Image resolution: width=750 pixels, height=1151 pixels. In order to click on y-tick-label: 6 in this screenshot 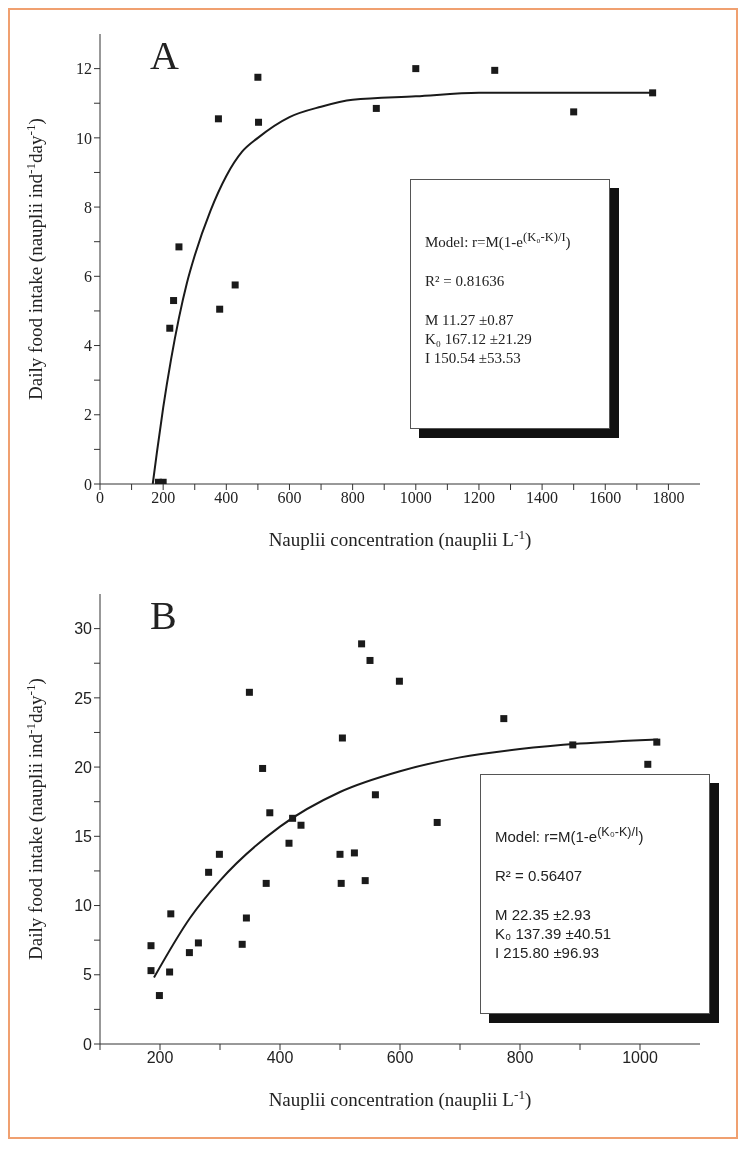, I will do `click(88, 276)`.